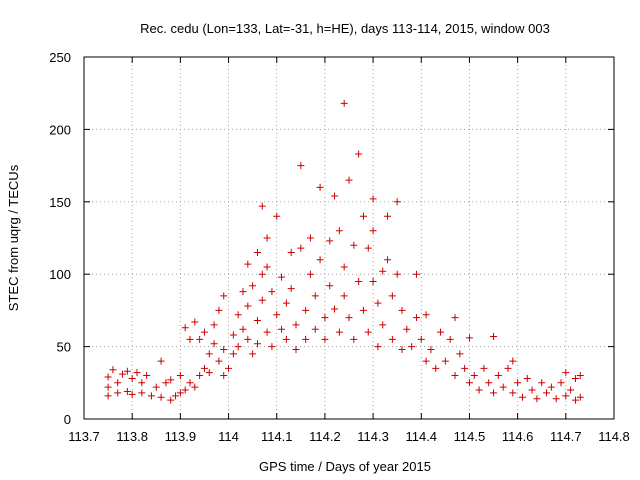 This screenshot has height=480, width=640. I want to click on y-axis-label: STEC from uqrg / TECUs, so click(13, 237).